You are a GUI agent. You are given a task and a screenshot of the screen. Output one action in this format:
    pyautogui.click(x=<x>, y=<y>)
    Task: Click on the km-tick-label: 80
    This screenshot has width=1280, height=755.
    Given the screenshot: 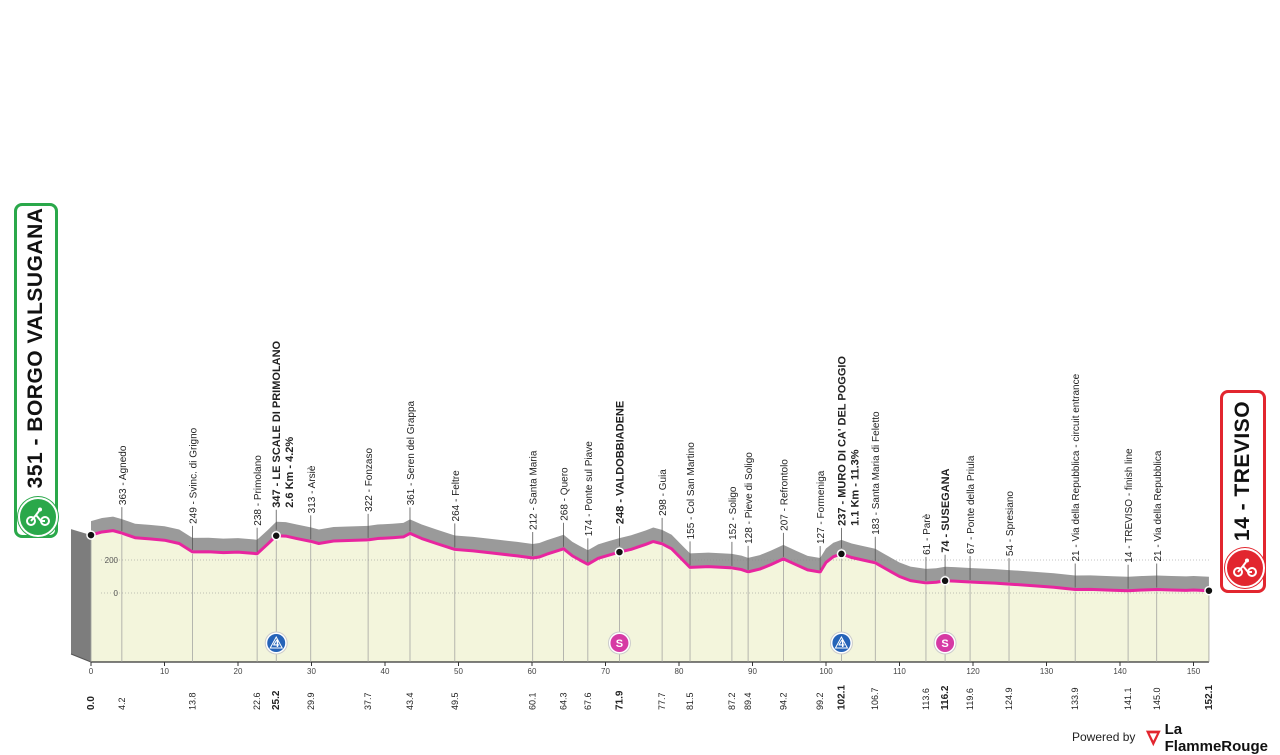 What is the action you would take?
    pyautogui.click(x=679, y=671)
    